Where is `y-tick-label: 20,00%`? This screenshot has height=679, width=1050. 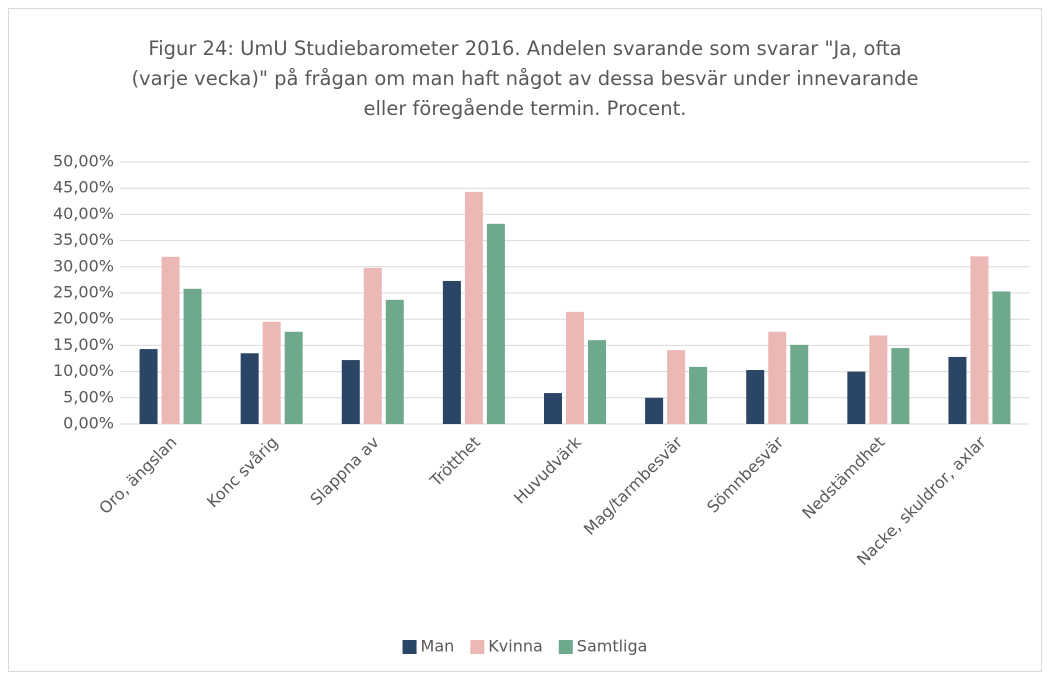
y-tick-label: 20,00% is located at coordinates (83, 318).